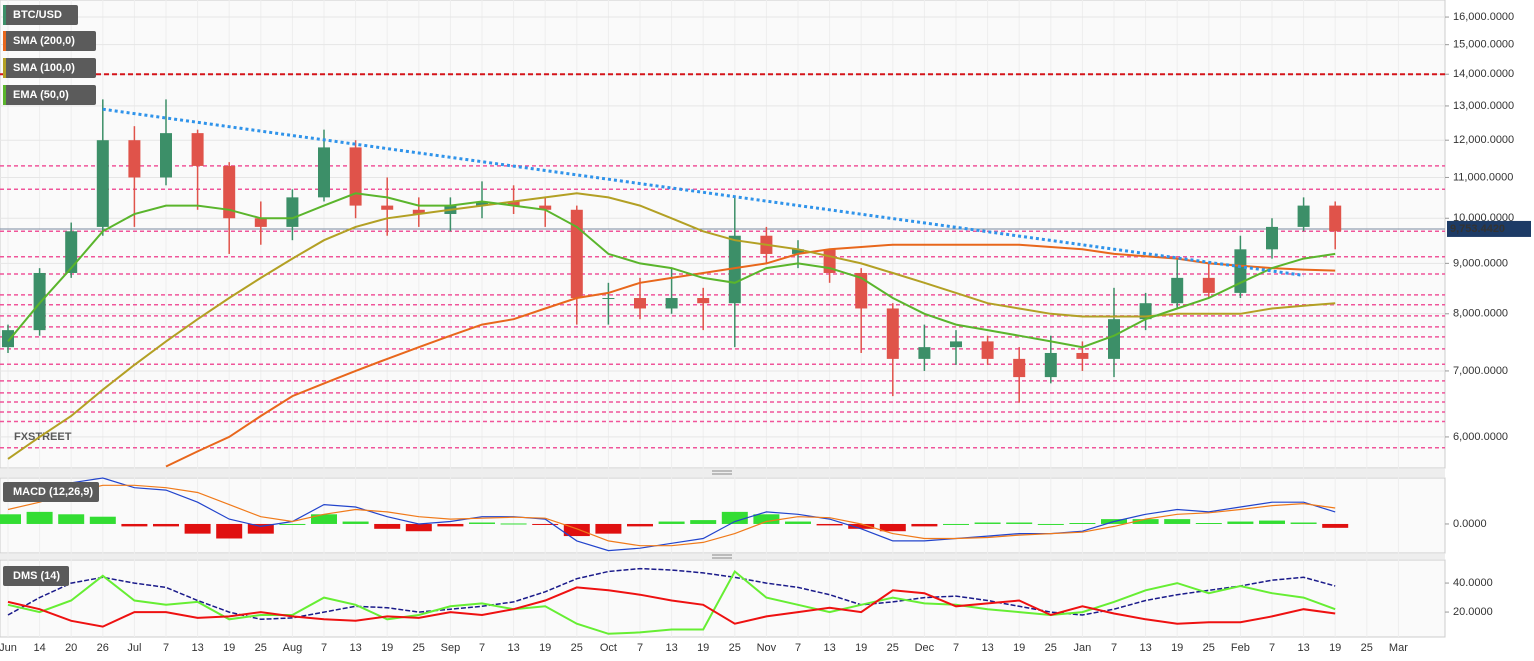 Image resolution: width=1534 pixels, height=661 pixels. I want to click on x-tick-label: Jul, so click(134, 648).